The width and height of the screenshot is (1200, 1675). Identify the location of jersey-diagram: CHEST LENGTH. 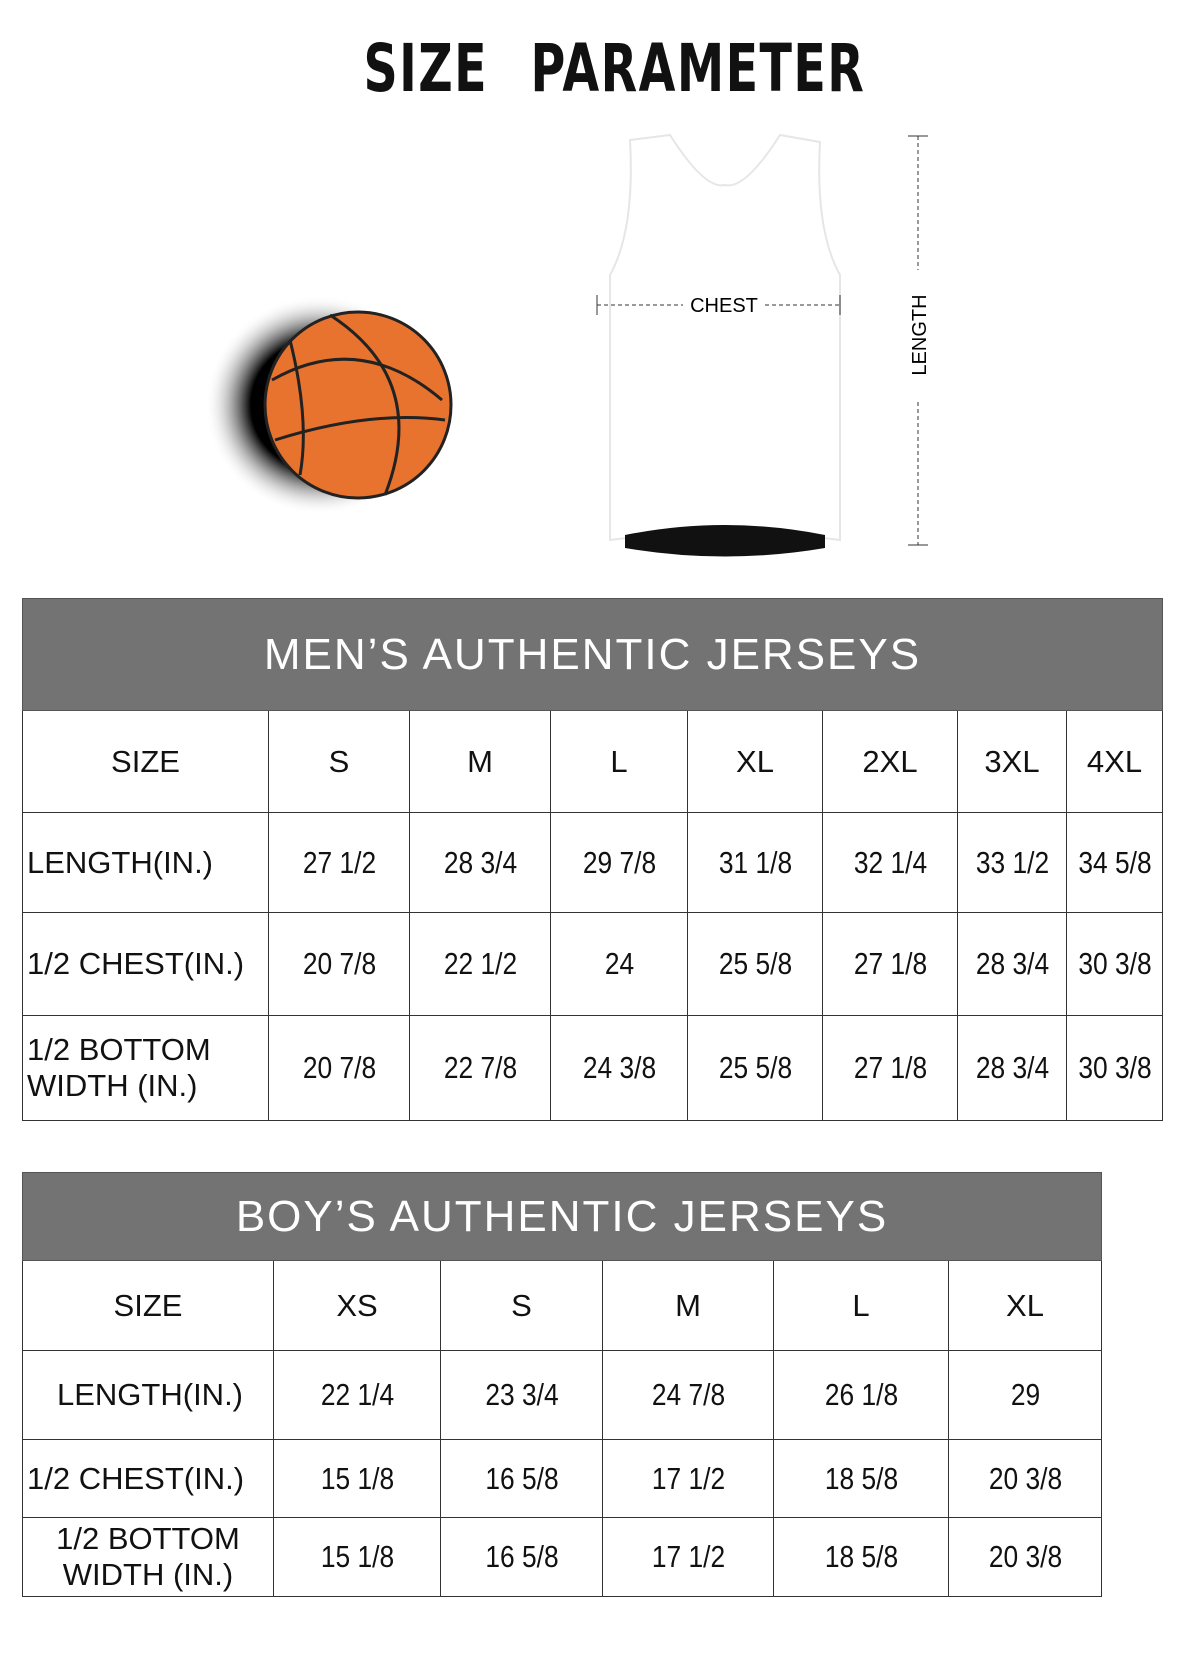
(763, 345).